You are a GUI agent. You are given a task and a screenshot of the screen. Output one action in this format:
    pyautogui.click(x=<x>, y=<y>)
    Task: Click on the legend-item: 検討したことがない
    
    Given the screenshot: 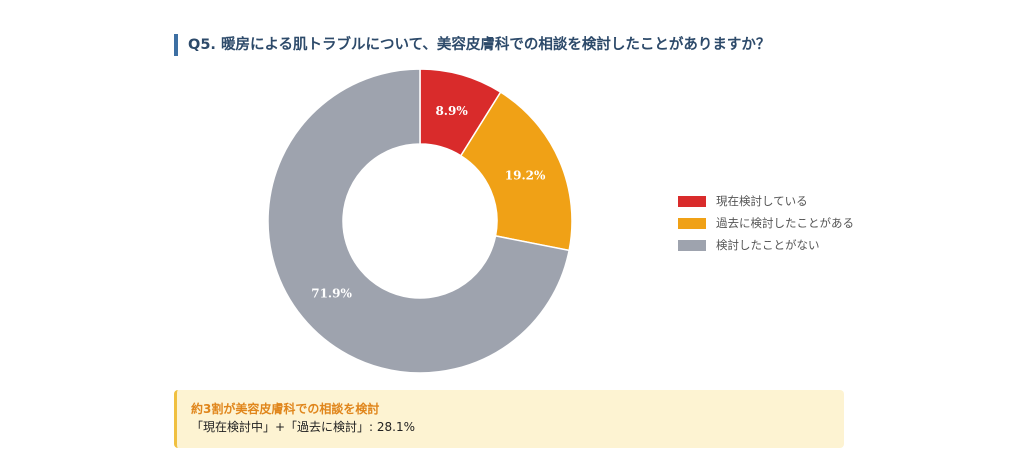 What is the action you would take?
    pyautogui.click(x=766, y=245)
    